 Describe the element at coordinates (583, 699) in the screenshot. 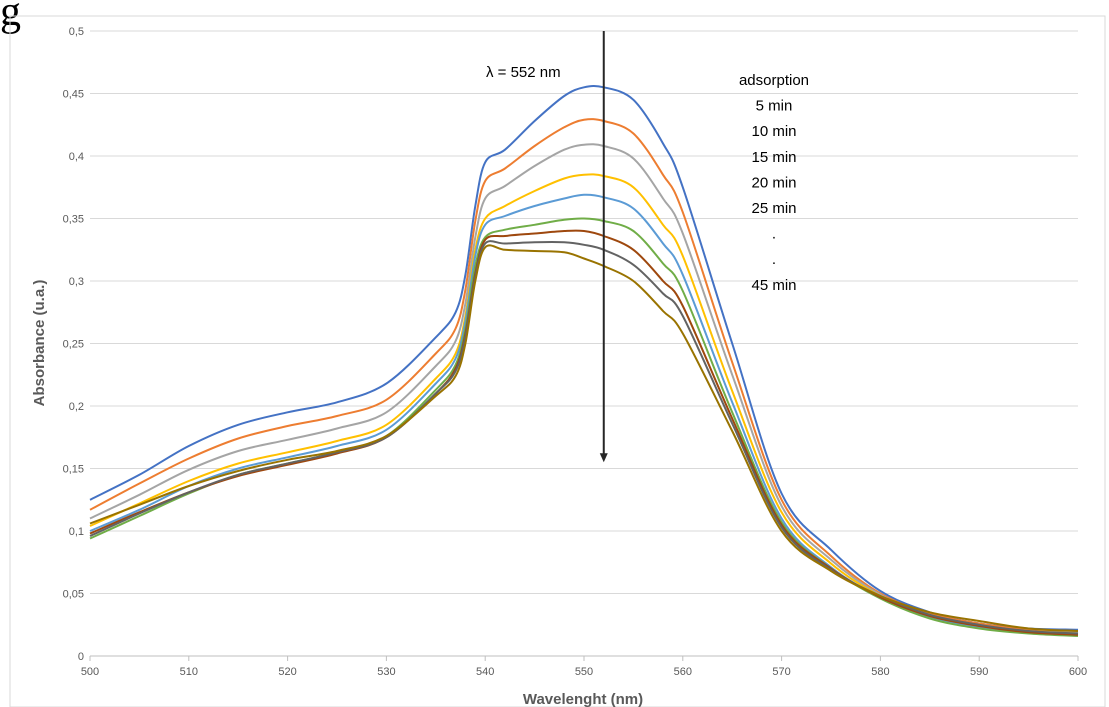

I see `x-axis-title: Wavelenght (nm)` at that location.